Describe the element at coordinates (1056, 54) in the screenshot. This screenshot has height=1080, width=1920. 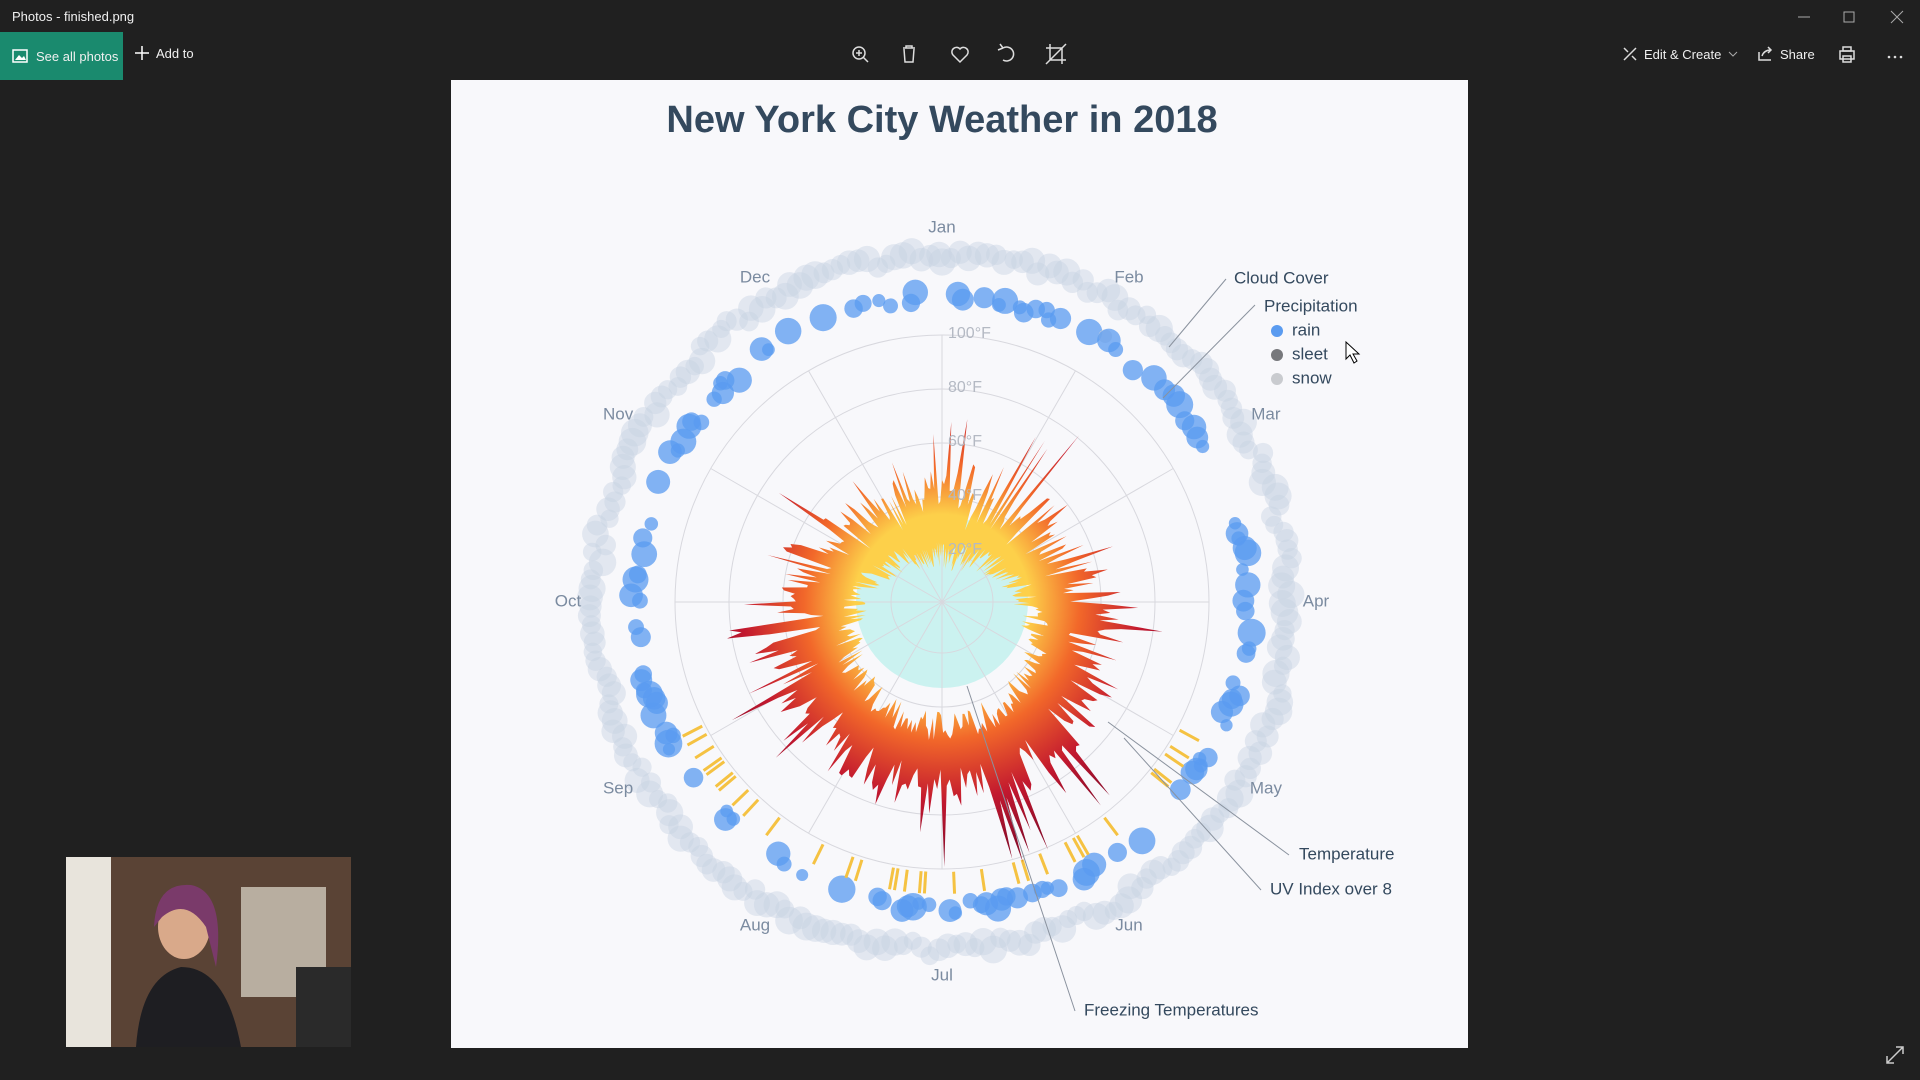
I see `crop-icon` at that location.